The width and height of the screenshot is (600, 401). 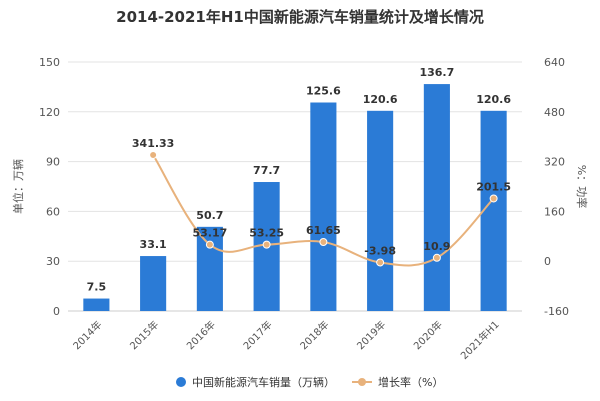 What do you see at coordinates (428, 335) in the screenshot?
I see `x-tick-label: 2020年` at bounding box center [428, 335].